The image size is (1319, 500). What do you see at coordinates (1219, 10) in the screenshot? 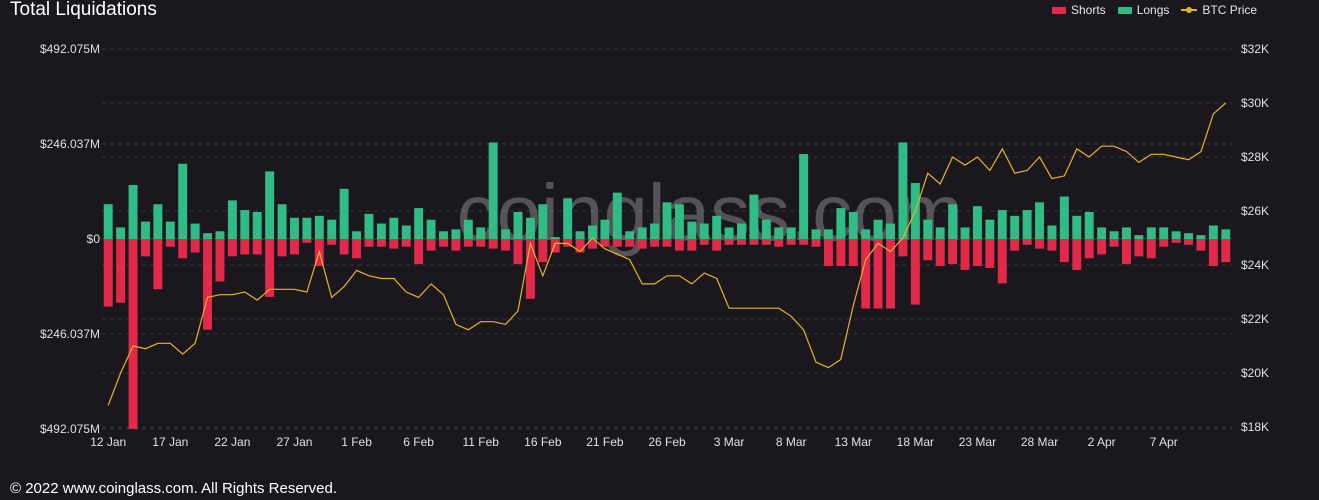
I see `legend-item-btc-price: BTC Price` at bounding box center [1219, 10].